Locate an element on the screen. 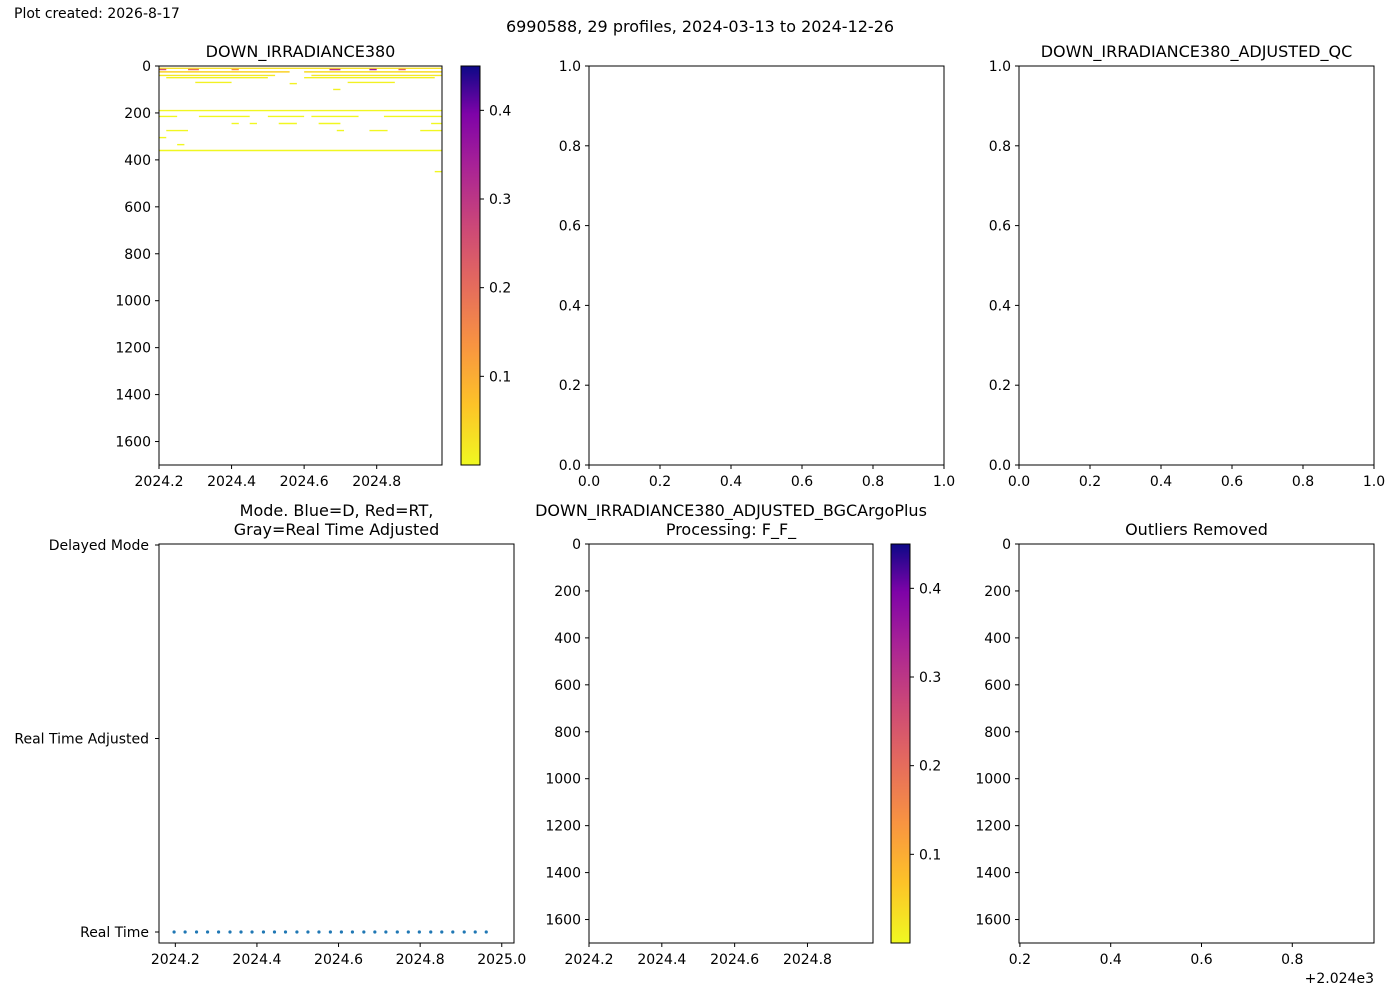 This screenshot has height=1000, width=1400. mode-xtick-label: 2024.4 is located at coordinates (256, 960).